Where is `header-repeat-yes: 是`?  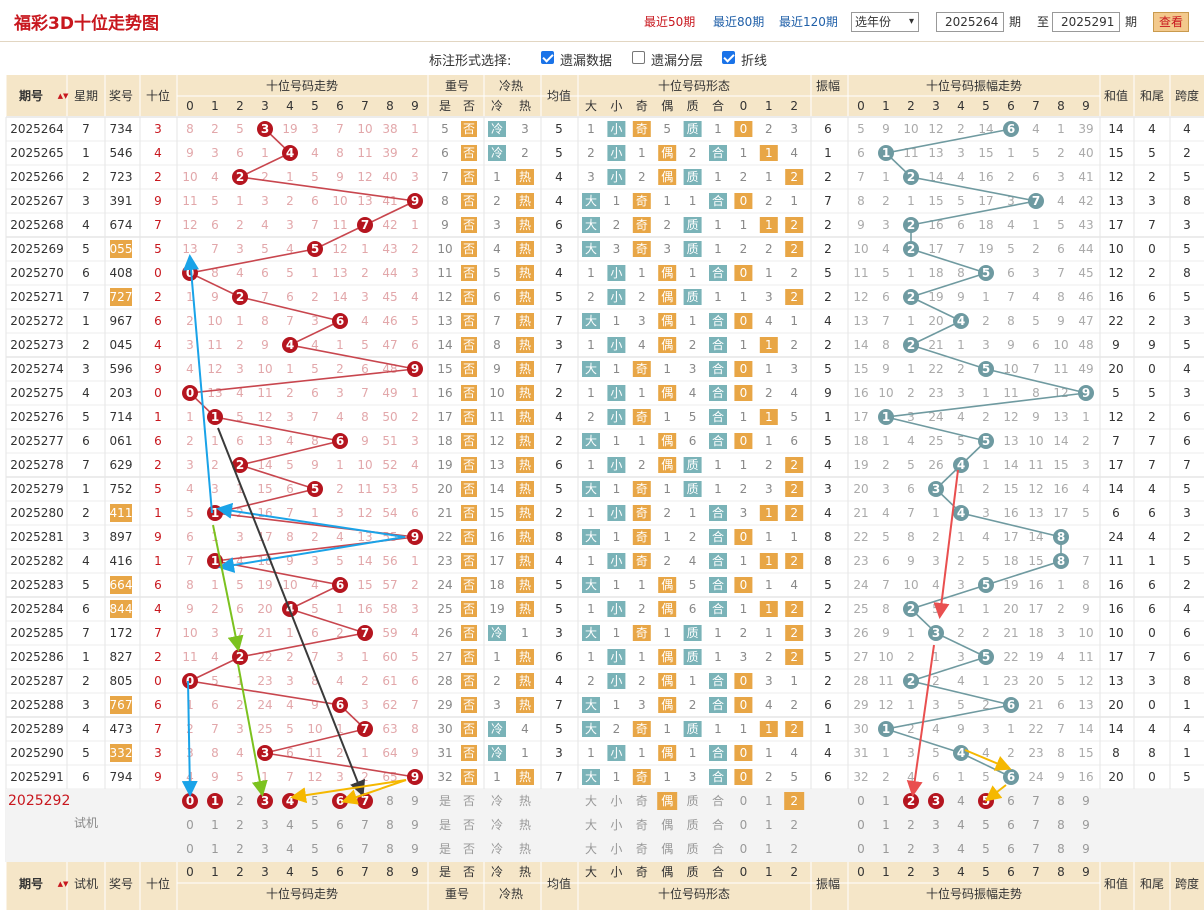 header-repeat-yes: 是 is located at coordinates (445, 106).